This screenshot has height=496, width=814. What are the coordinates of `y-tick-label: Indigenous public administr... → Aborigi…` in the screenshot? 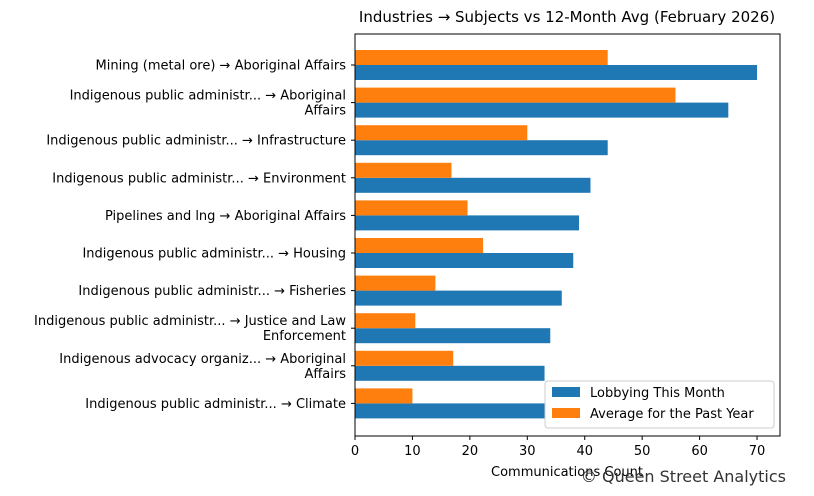 It's located at (208, 96).